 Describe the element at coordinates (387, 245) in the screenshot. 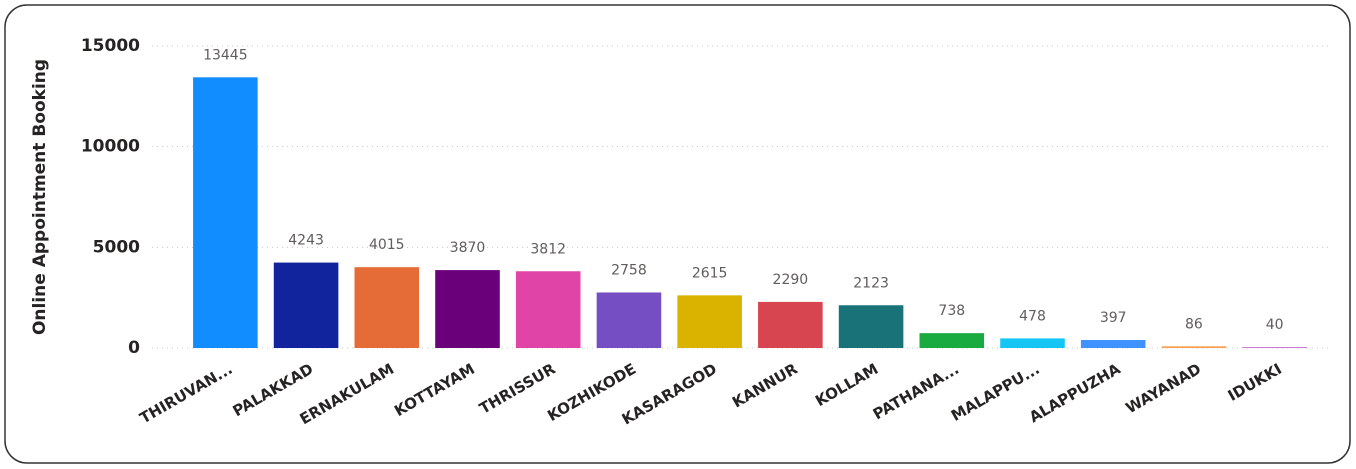

I see `data-label: 4015` at that location.